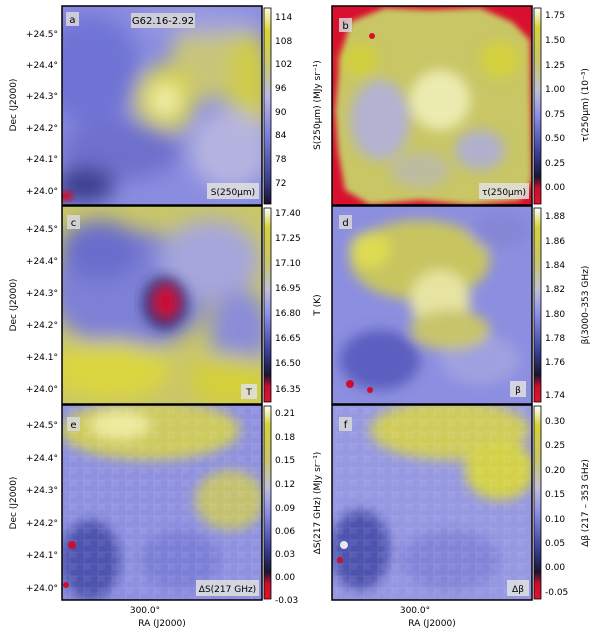  Describe the element at coordinates (288, 390) in the screenshot. I see `svg-text: 16.35` at that location.